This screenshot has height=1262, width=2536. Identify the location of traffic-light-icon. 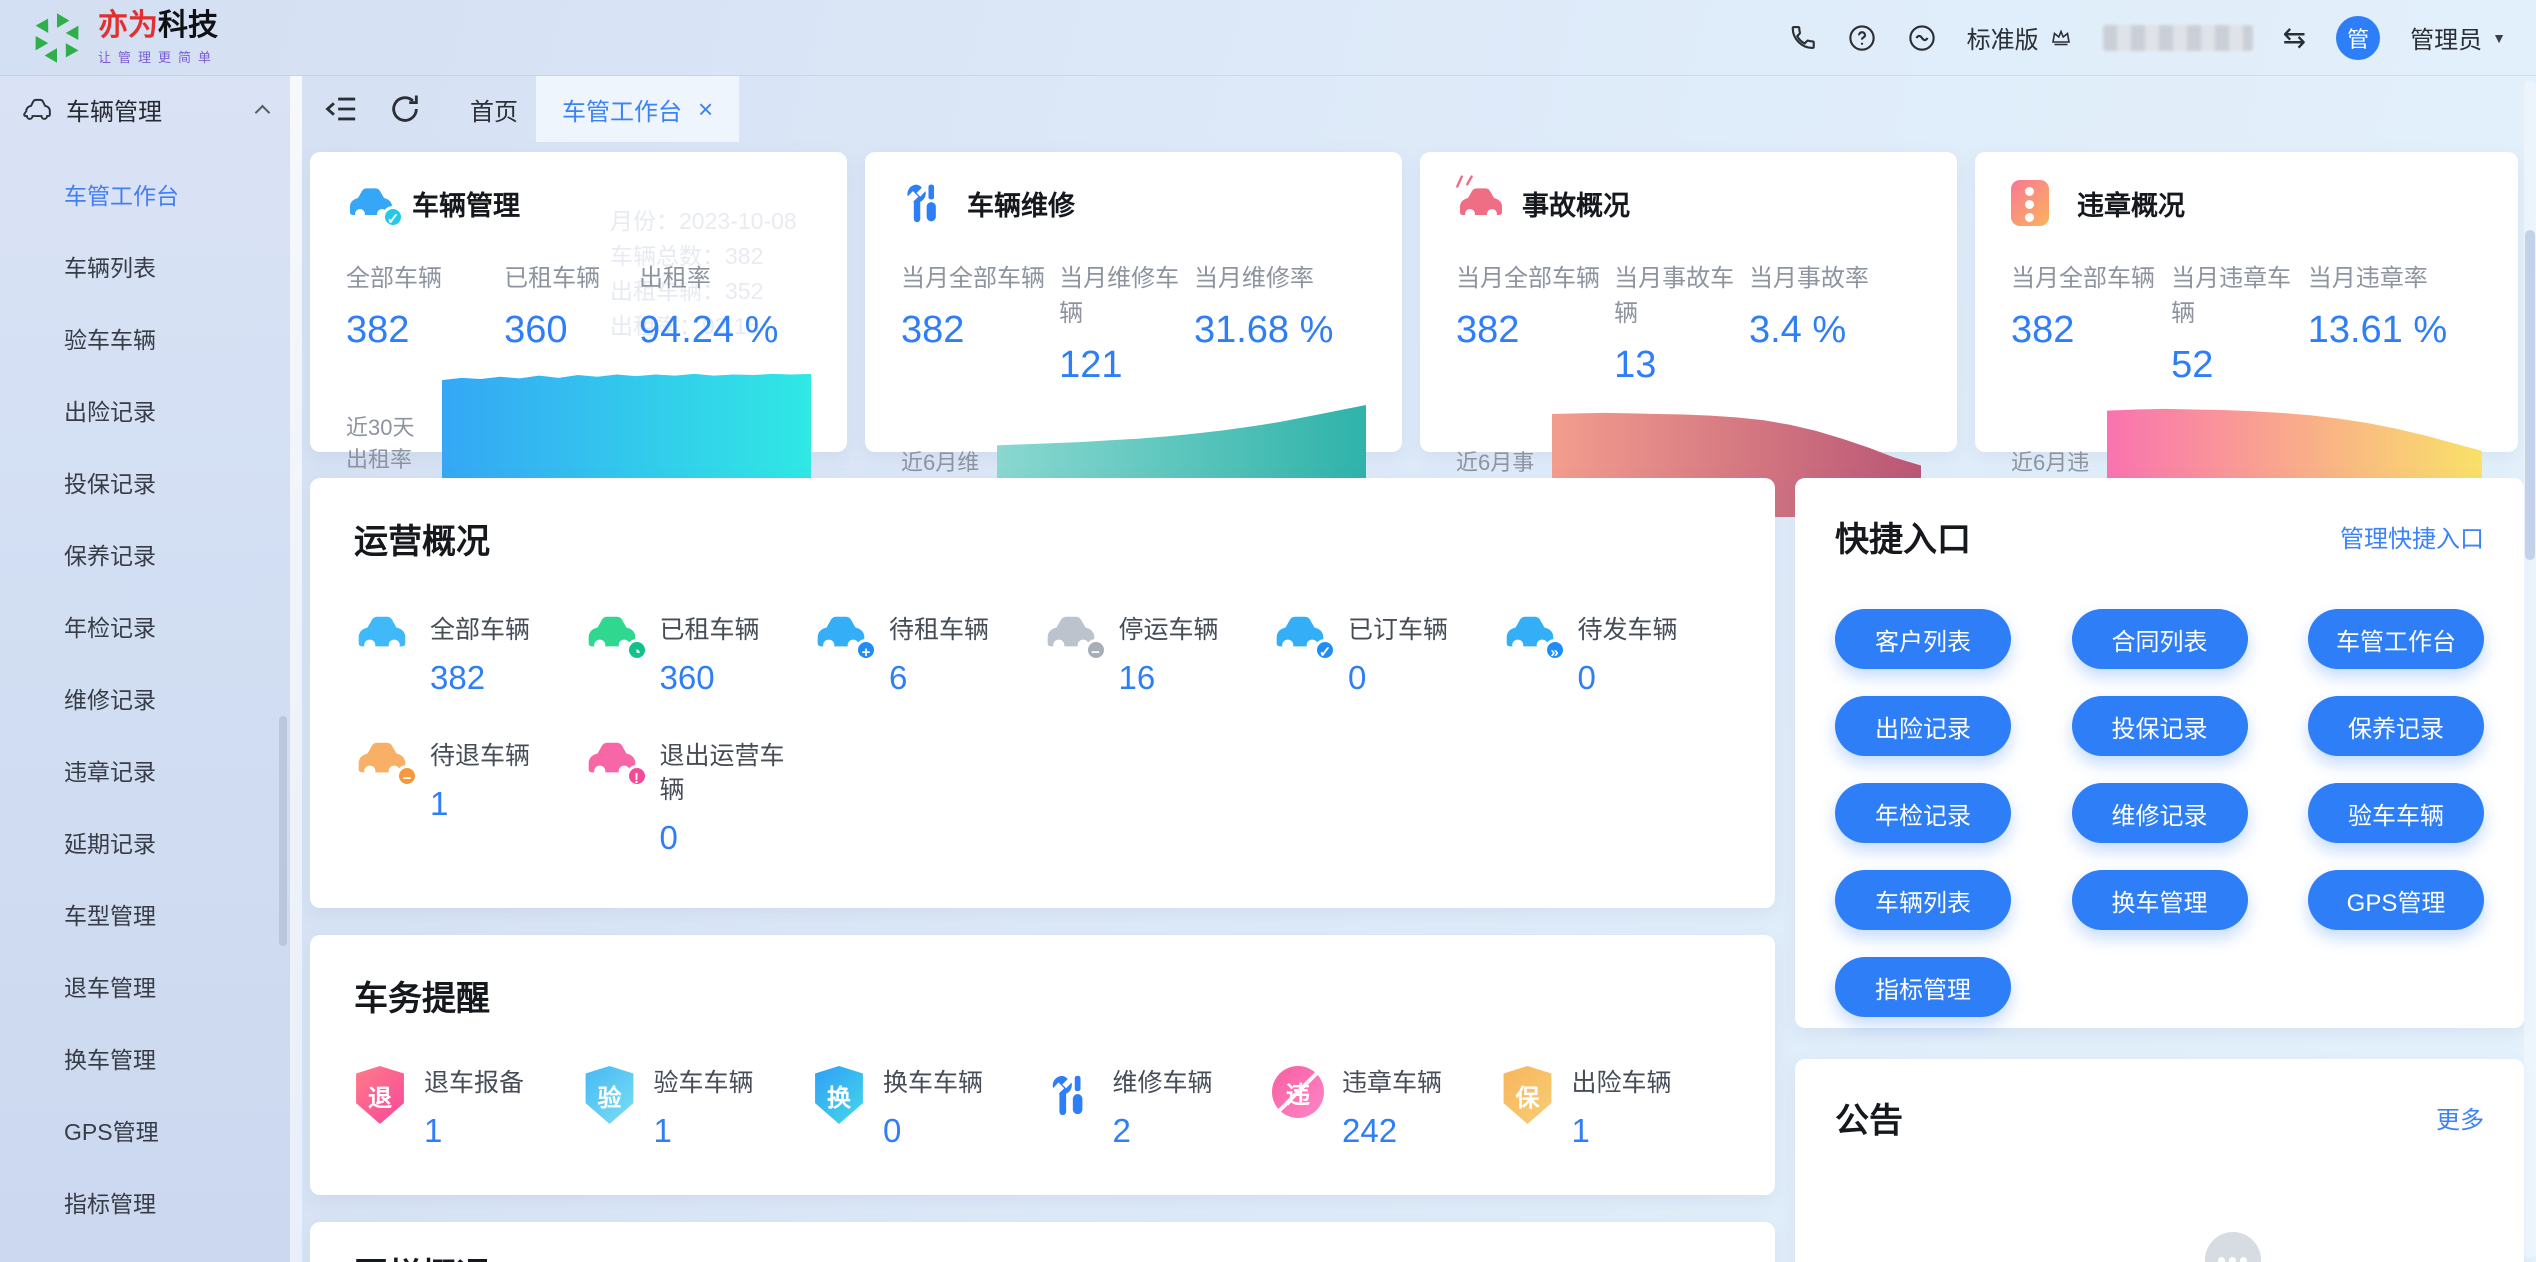
(2036, 203).